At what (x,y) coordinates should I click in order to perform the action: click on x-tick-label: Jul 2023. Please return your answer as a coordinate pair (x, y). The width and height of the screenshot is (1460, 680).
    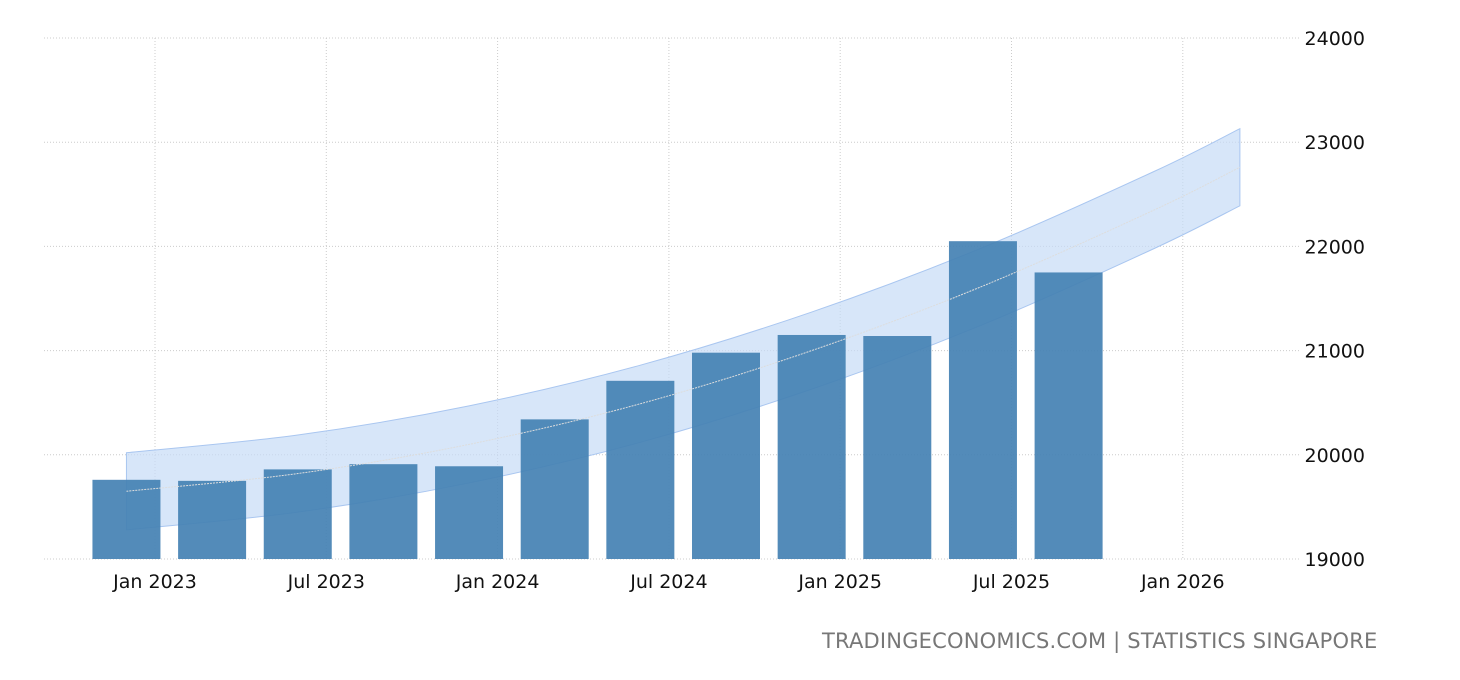
    Looking at the image, I should click on (326, 582).